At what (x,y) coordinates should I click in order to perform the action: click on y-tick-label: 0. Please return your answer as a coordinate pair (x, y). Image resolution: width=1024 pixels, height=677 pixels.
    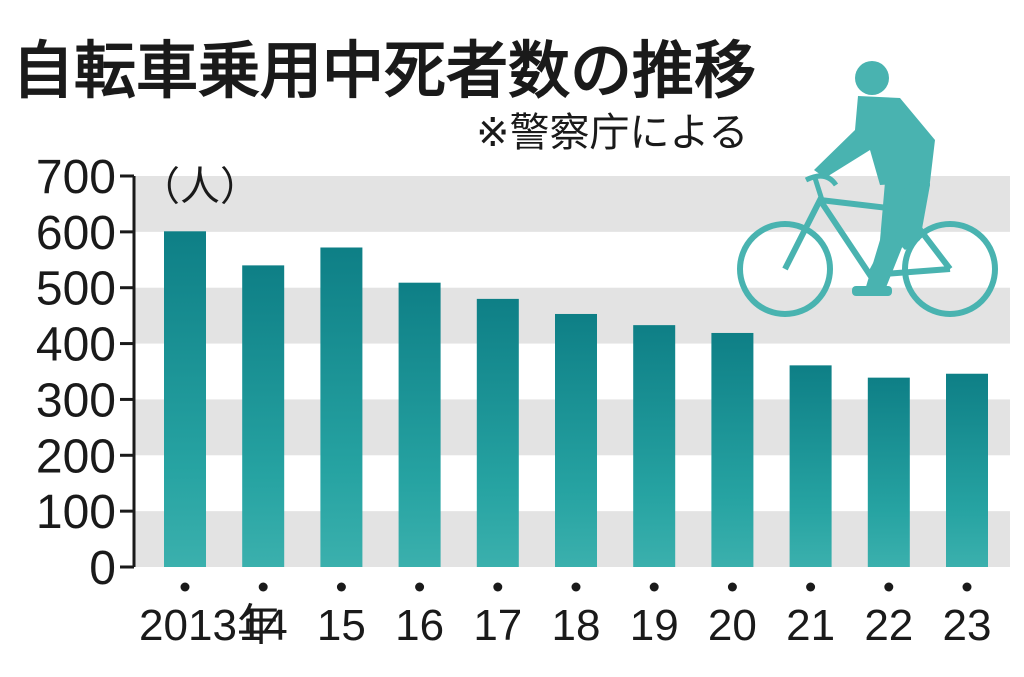
    Looking at the image, I should click on (102, 568).